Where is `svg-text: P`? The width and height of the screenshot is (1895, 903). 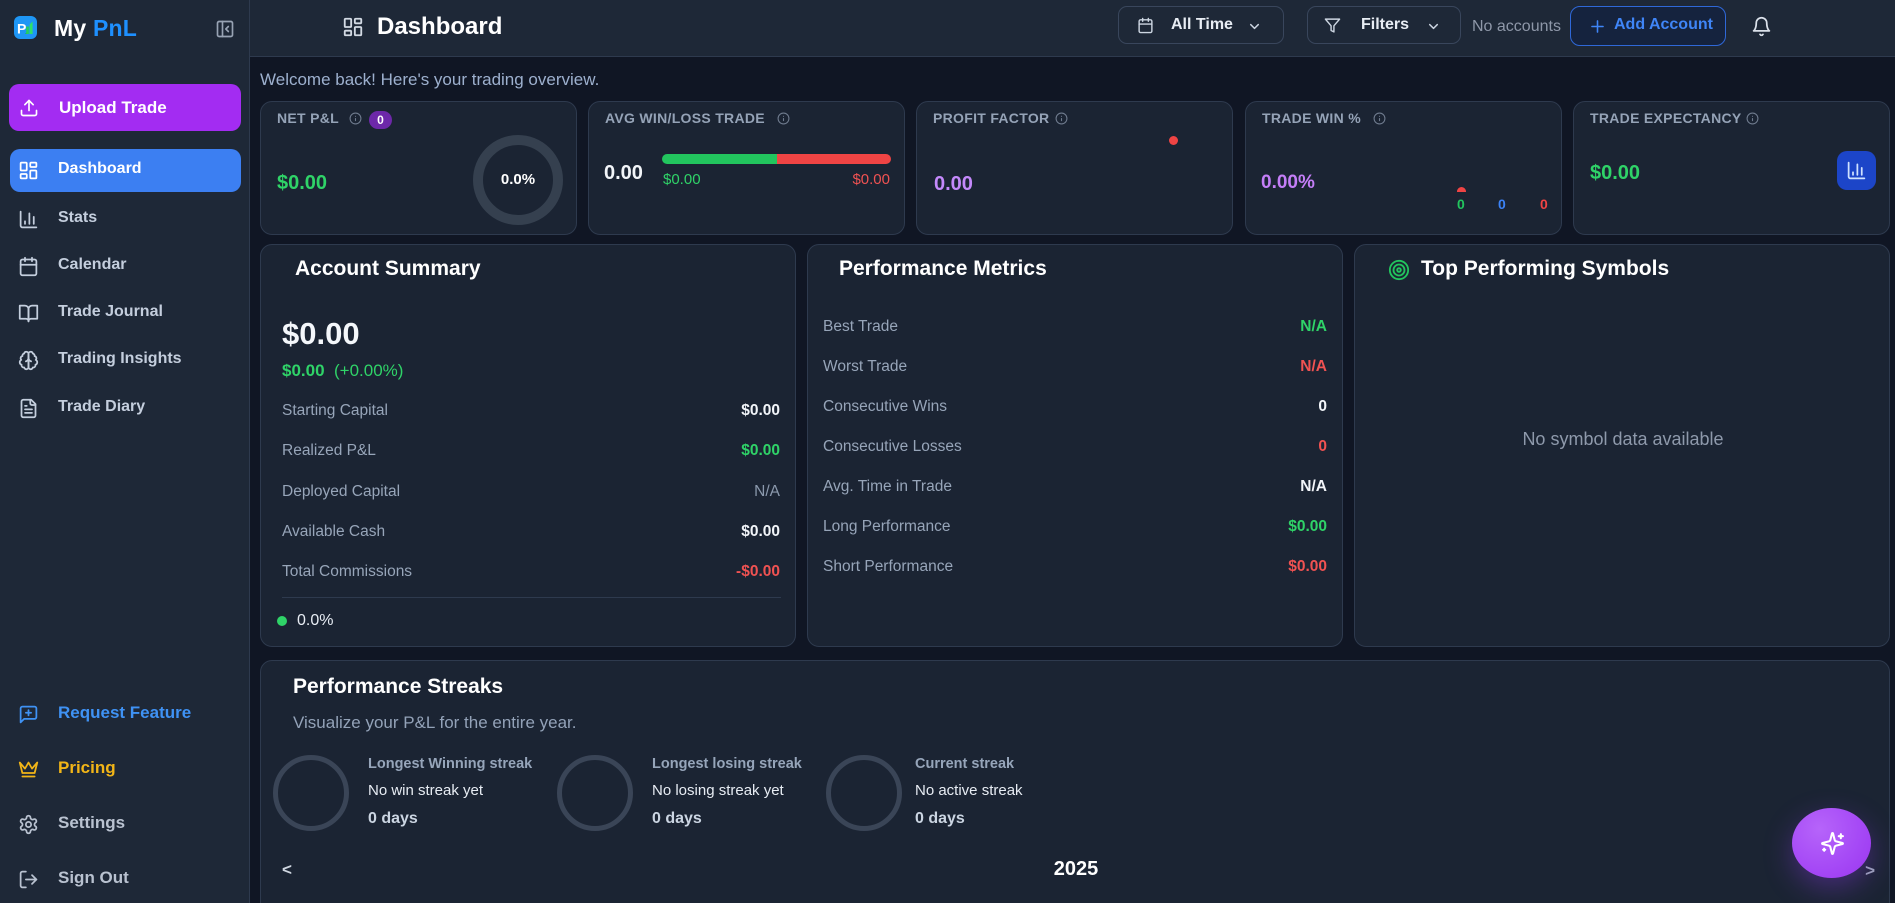
svg-text: P is located at coordinates (21, 29).